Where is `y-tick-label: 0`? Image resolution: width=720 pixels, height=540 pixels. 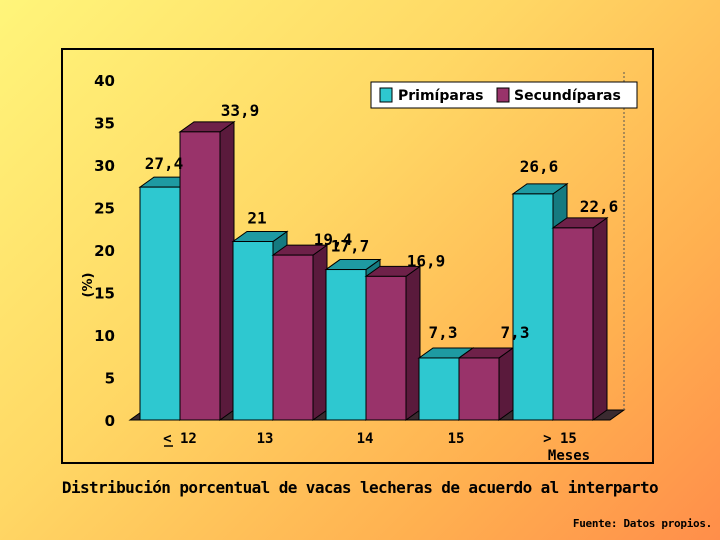 y-tick-label: 0 is located at coordinates (110, 421).